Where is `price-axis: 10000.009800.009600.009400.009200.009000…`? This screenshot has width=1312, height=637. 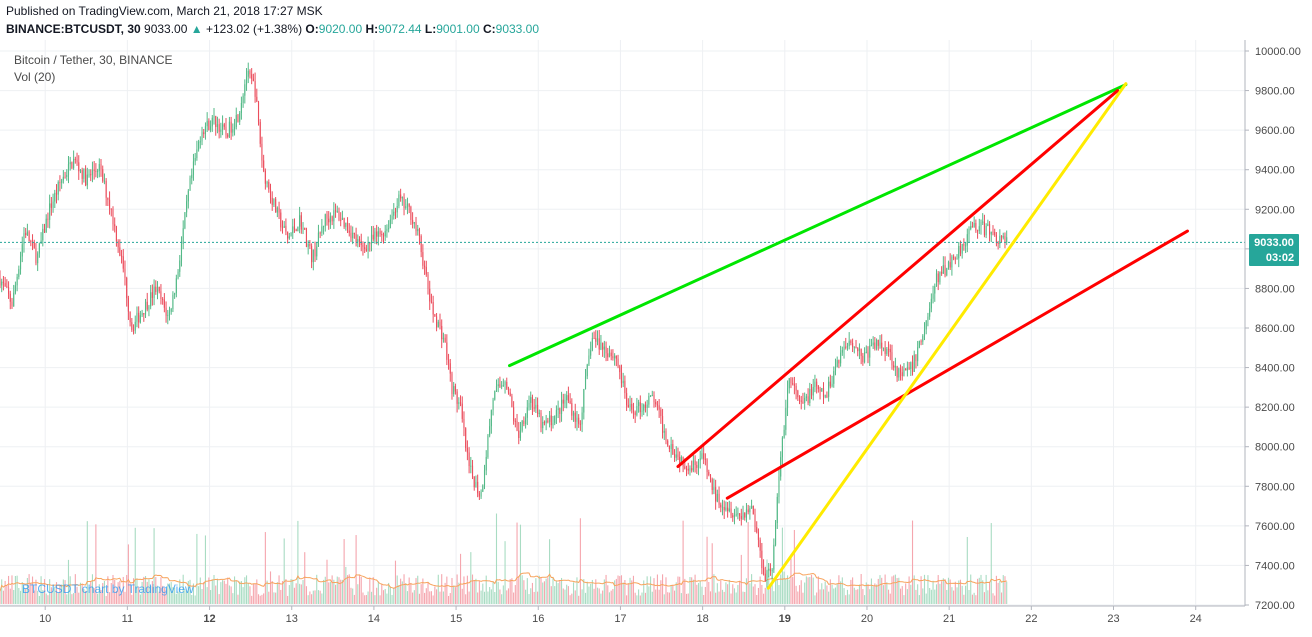
price-axis: 10000.009800.009600.009400.009200.009000… is located at coordinates (1273, 329).